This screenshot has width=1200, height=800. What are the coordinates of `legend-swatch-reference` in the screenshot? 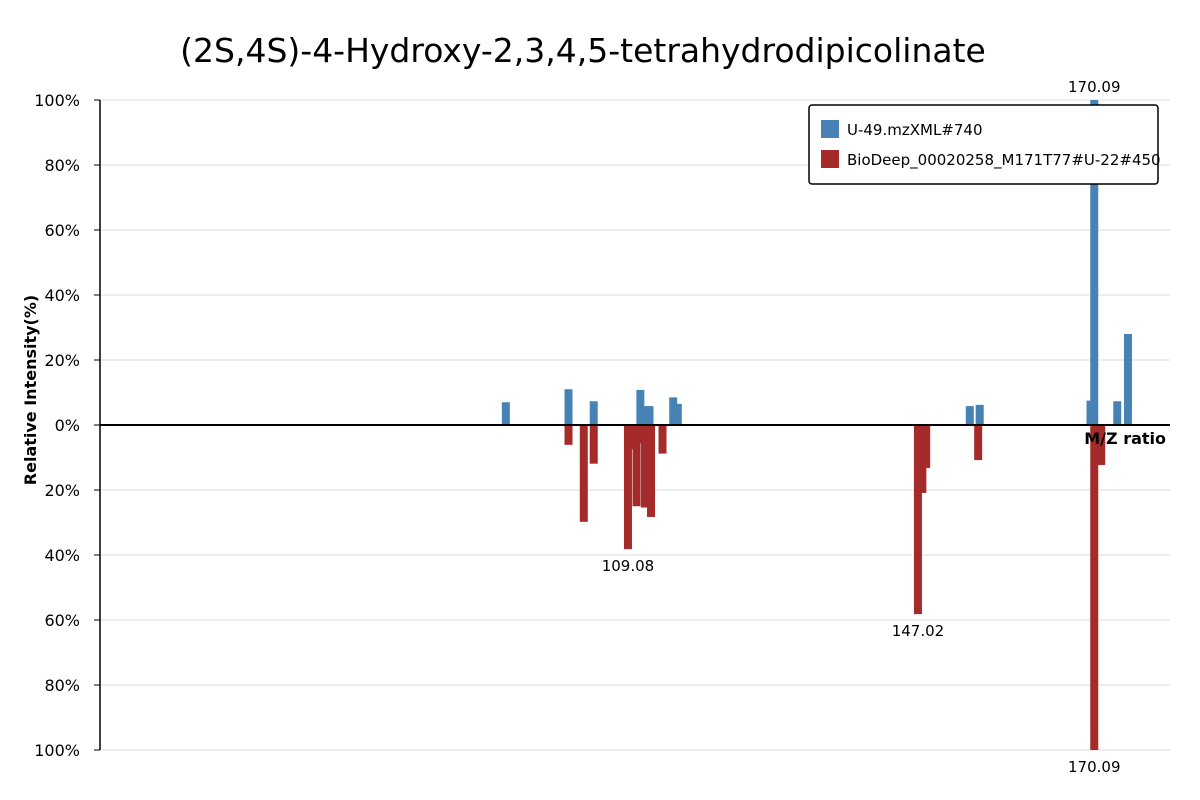 It's located at (830, 159).